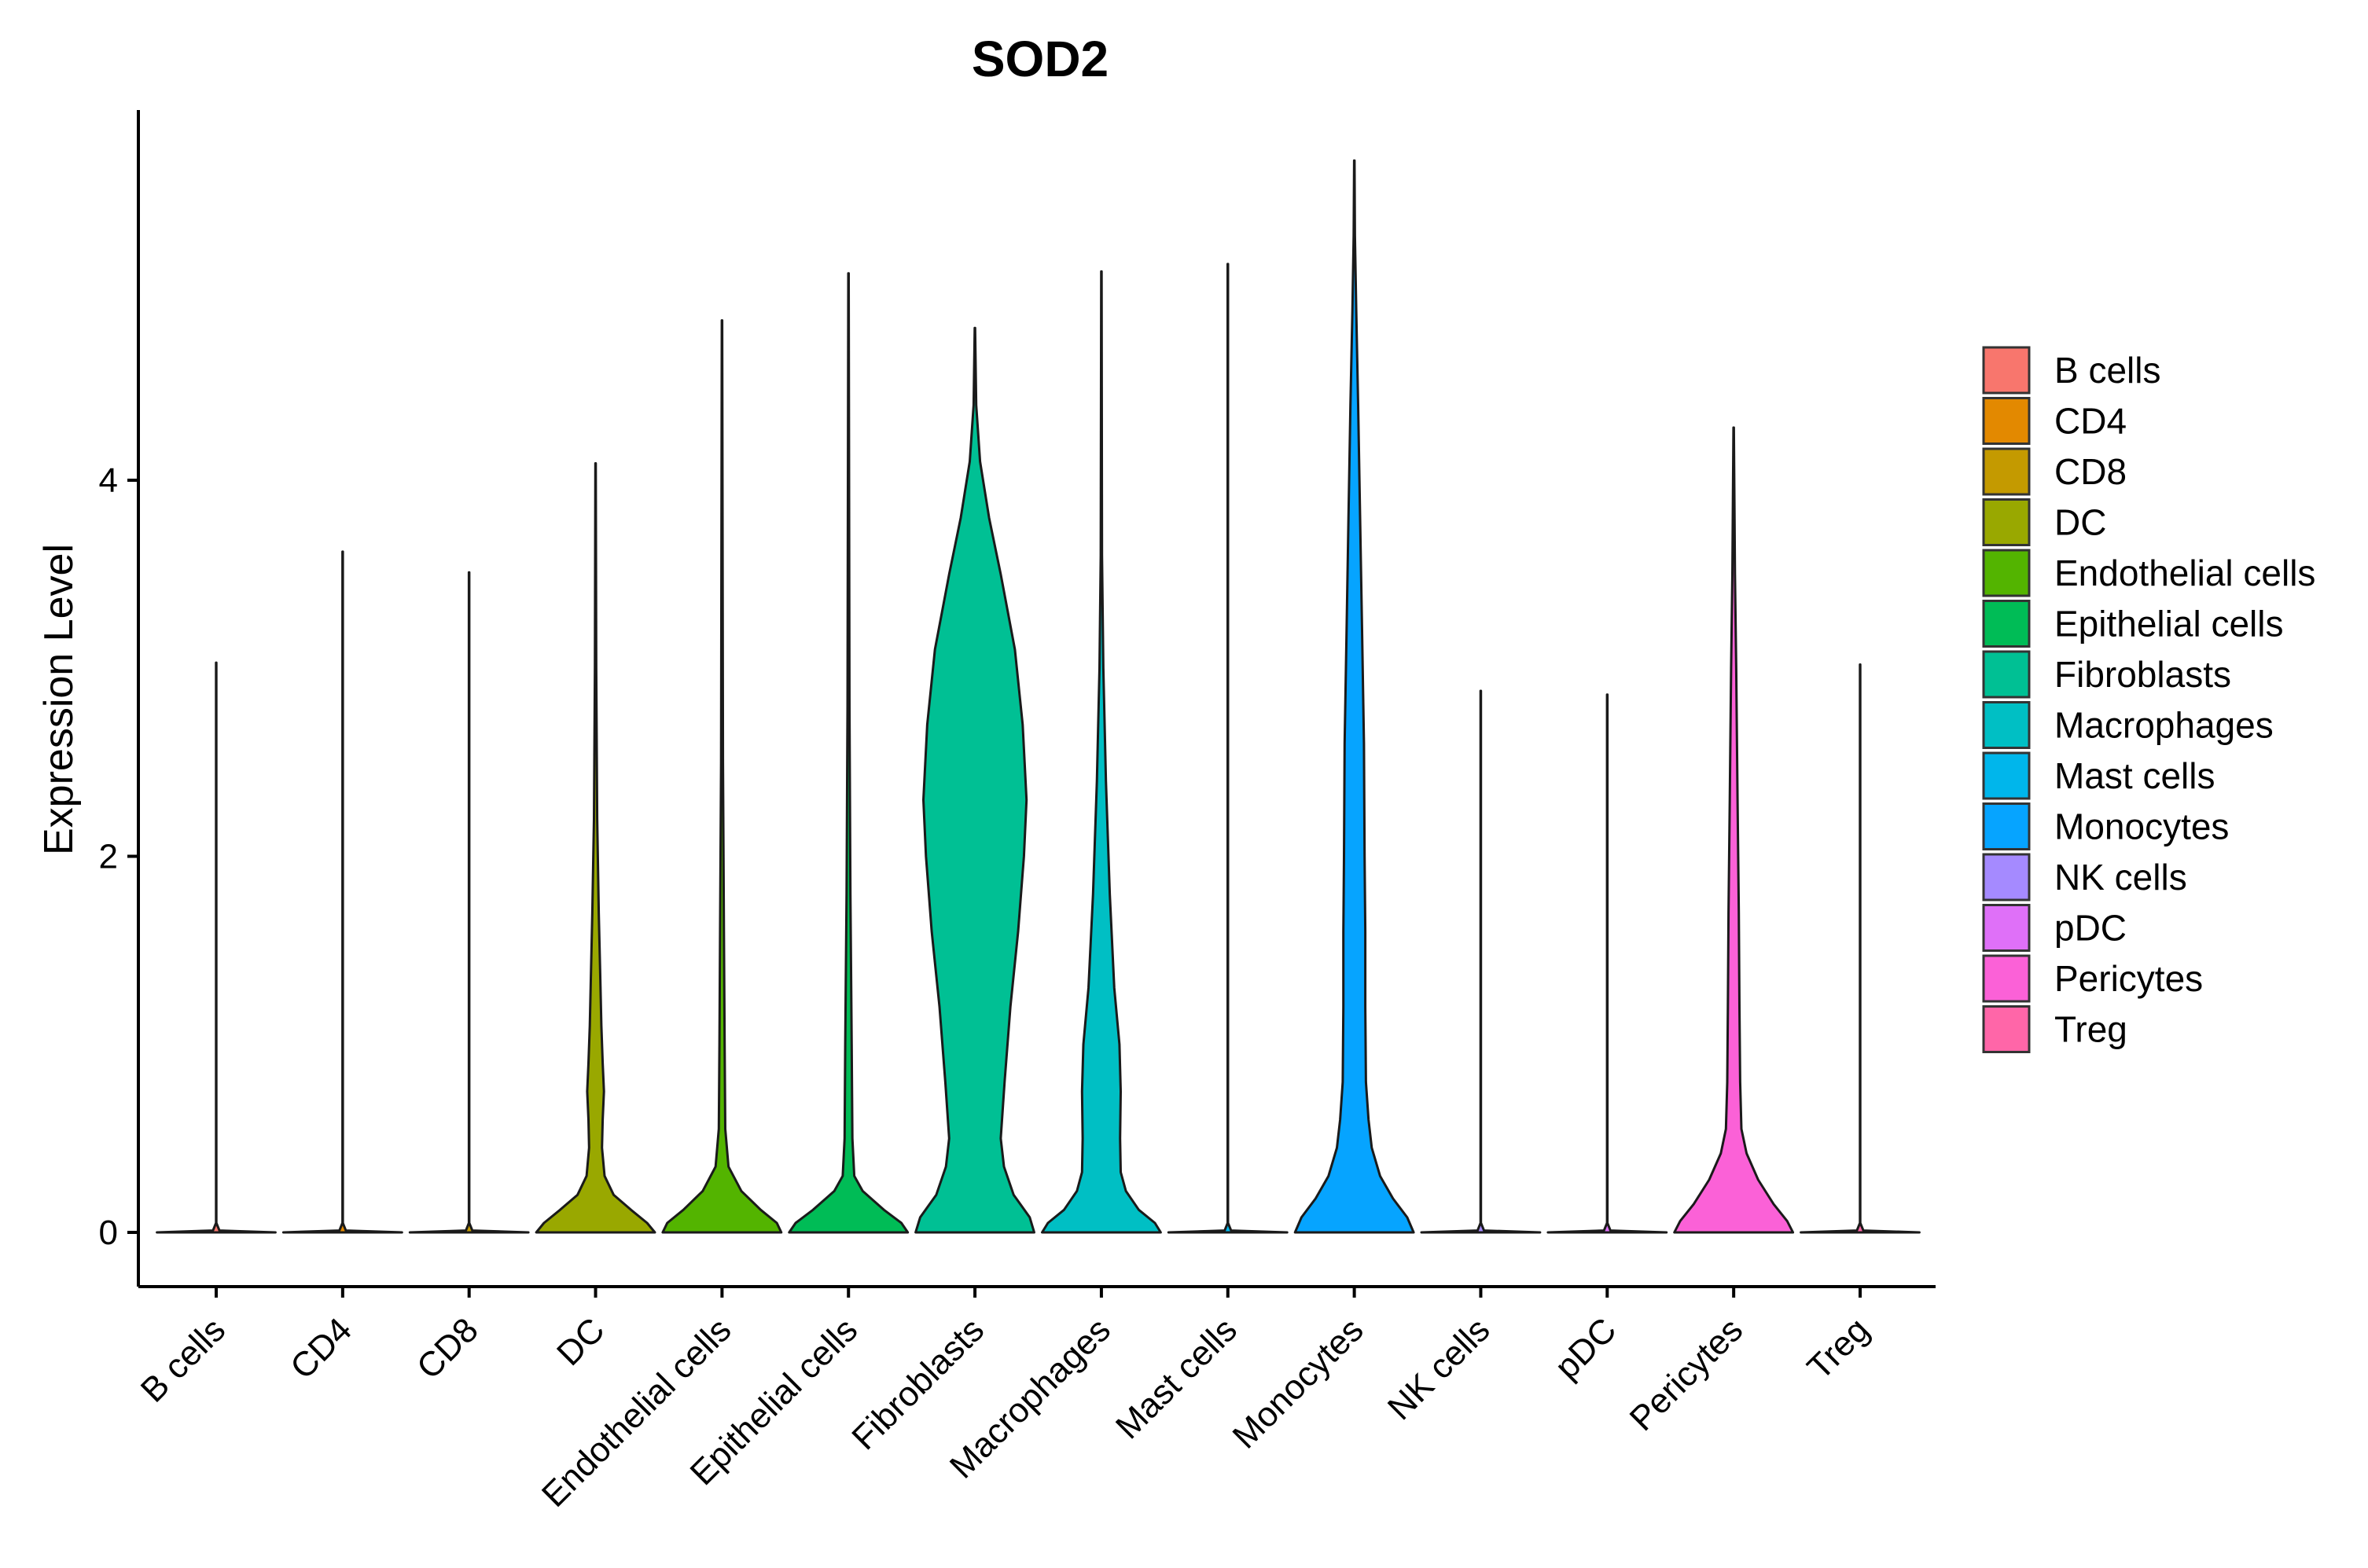  What do you see at coordinates (1439, 1368) in the screenshot?
I see `x-tick-label-nk-cells: NK cells` at bounding box center [1439, 1368].